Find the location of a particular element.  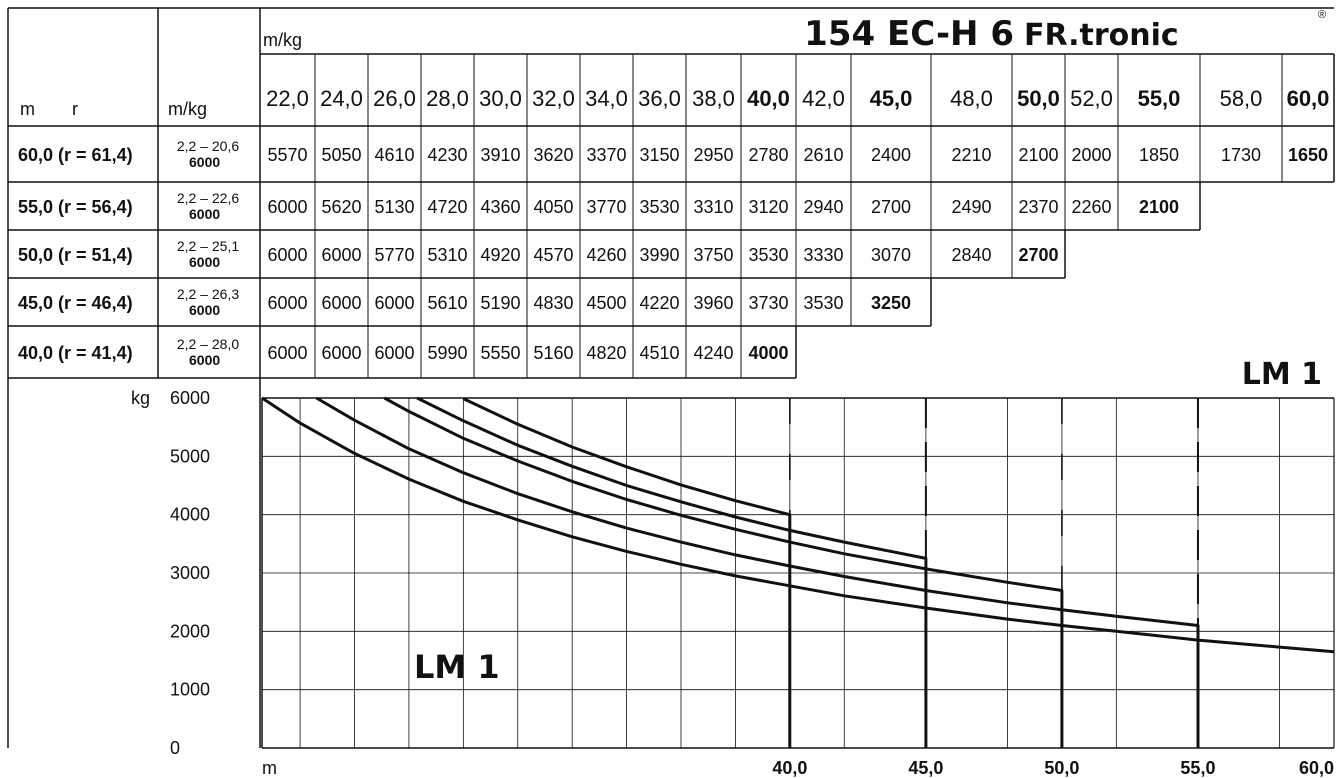

y-tick-label: 5000 is located at coordinates (190, 456).